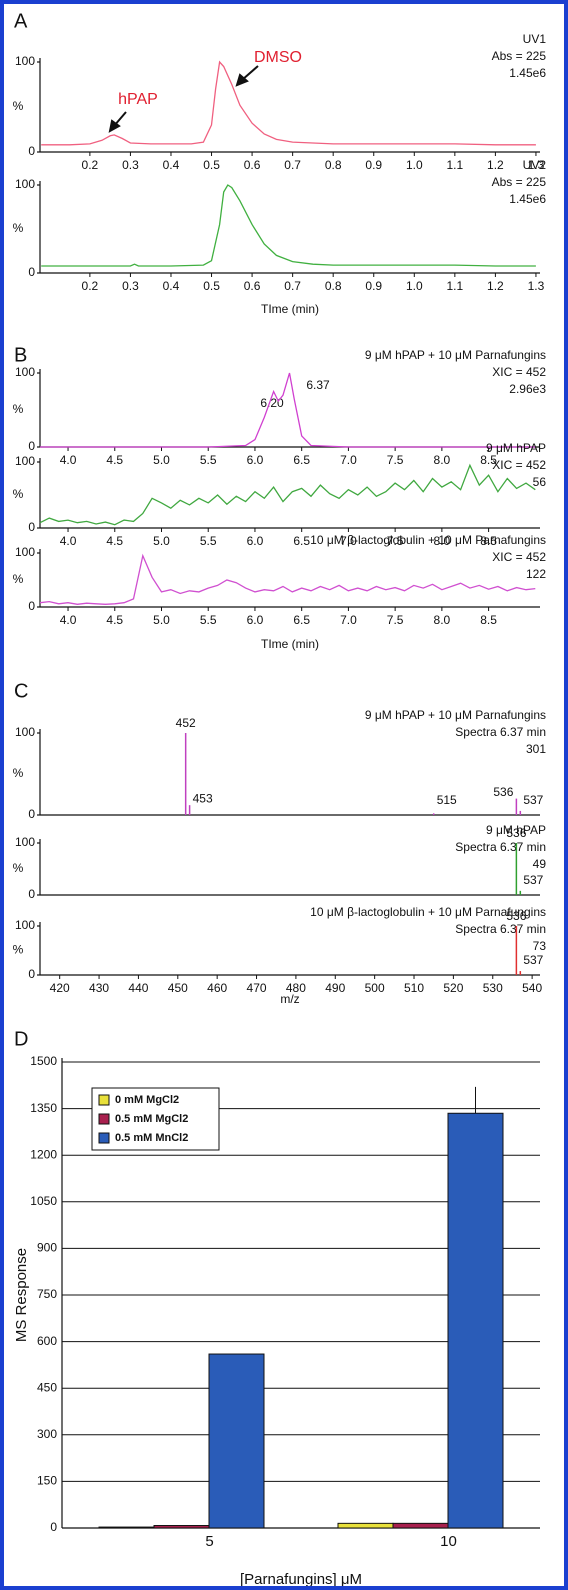 The height and width of the screenshot is (1590, 568). What do you see at coordinates (516, 833) in the screenshot?
I see `peak-label: 536` at bounding box center [516, 833].